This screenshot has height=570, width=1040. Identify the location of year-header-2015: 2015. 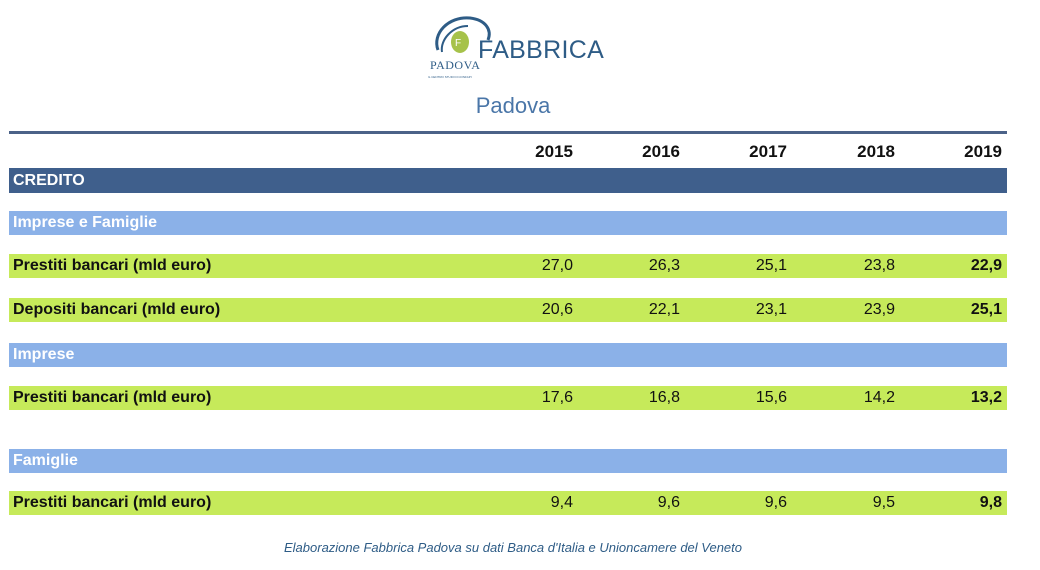
(554, 151).